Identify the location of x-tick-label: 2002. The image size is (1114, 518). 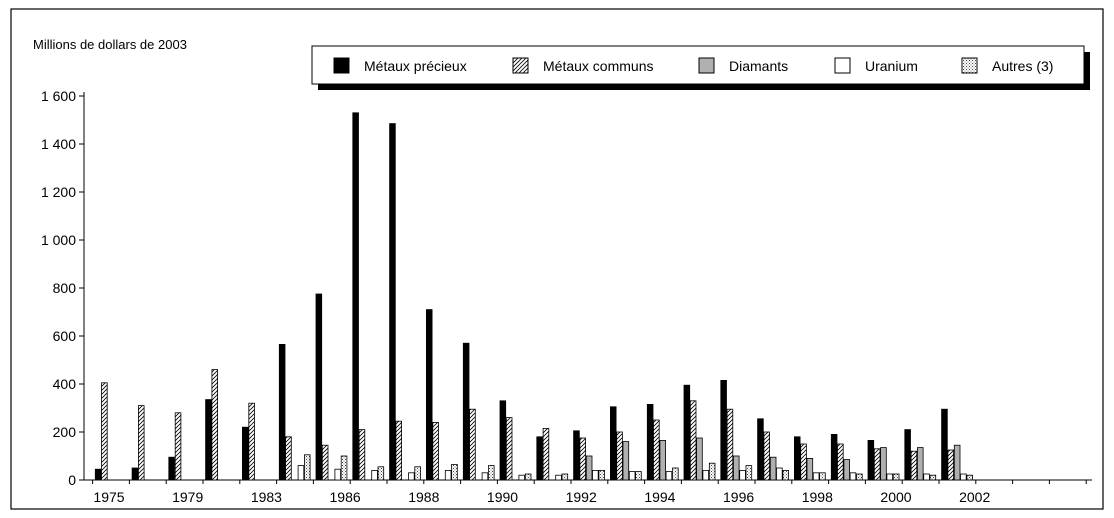
(974, 497).